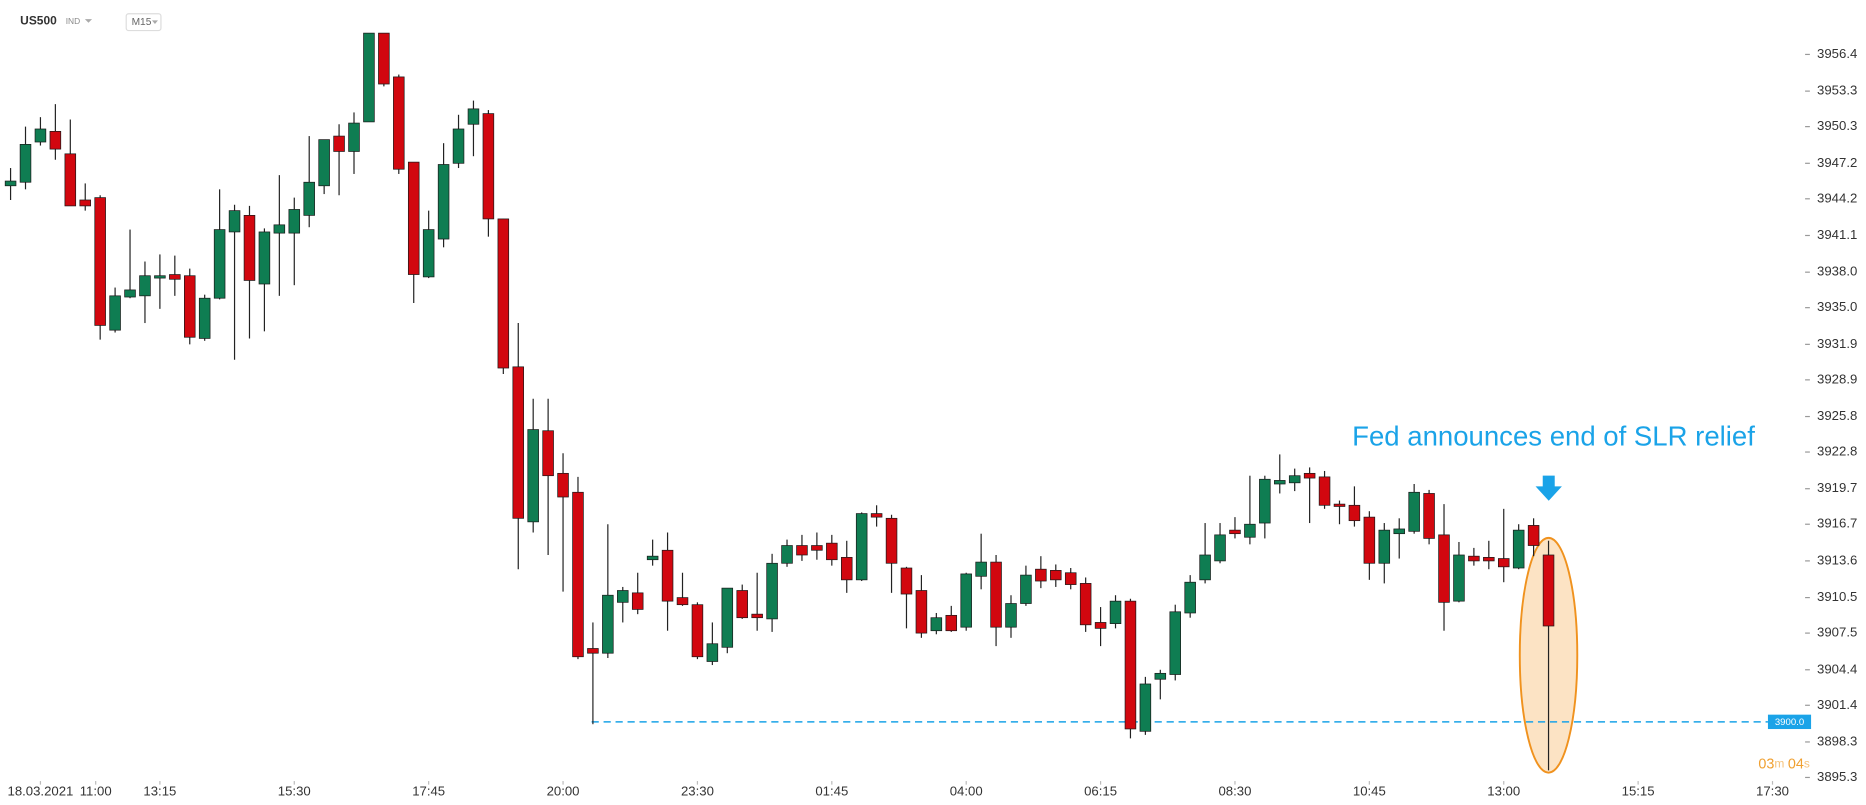 This screenshot has height=805, width=1866. Describe the element at coordinates (1369, 790) in the screenshot. I see `x-tick-label: 10:45` at that location.